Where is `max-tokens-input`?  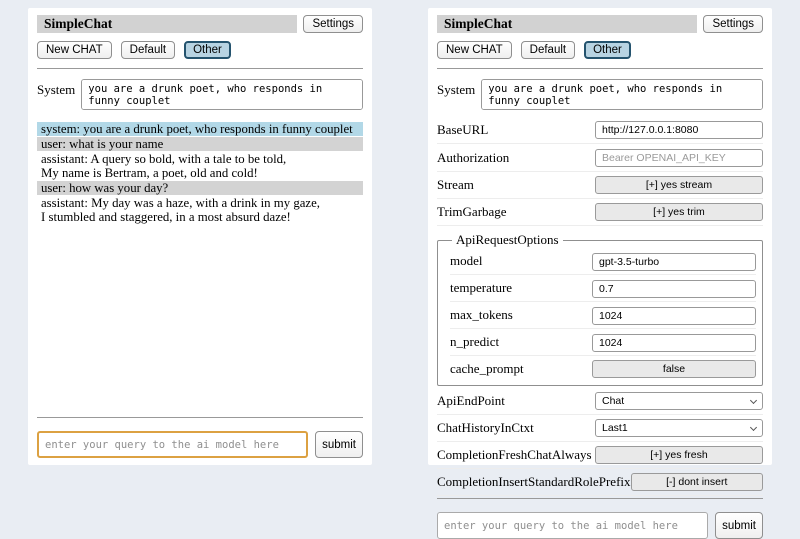
max-tokens-input is located at coordinates (674, 315).